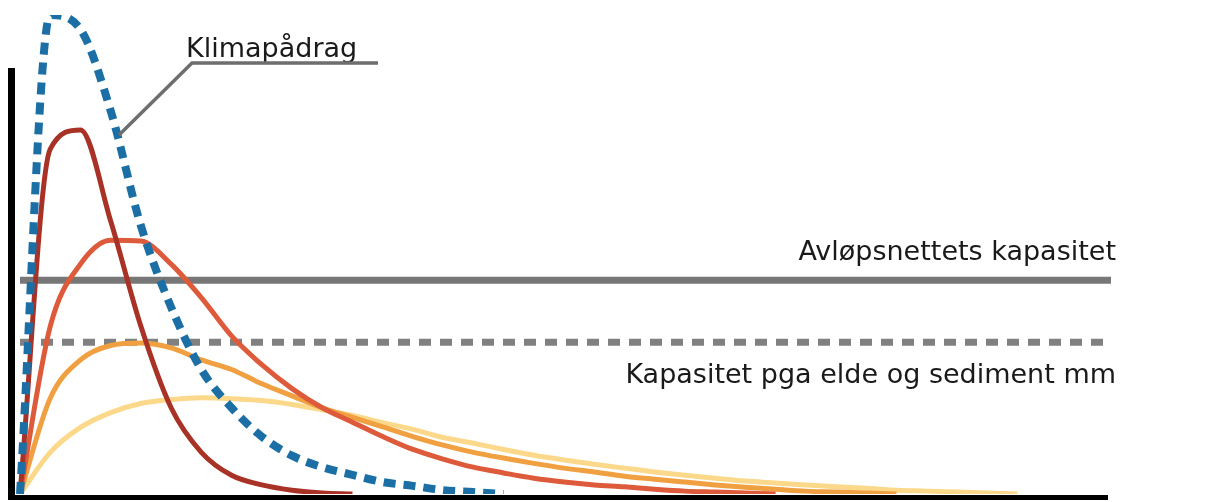 The height and width of the screenshot is (502, 1218). What do you see at coordinates (957, 250) in the screenshot?
I see `ref-line-label: Avløpsnettets kapasitet` at bounding box center [957, 250].